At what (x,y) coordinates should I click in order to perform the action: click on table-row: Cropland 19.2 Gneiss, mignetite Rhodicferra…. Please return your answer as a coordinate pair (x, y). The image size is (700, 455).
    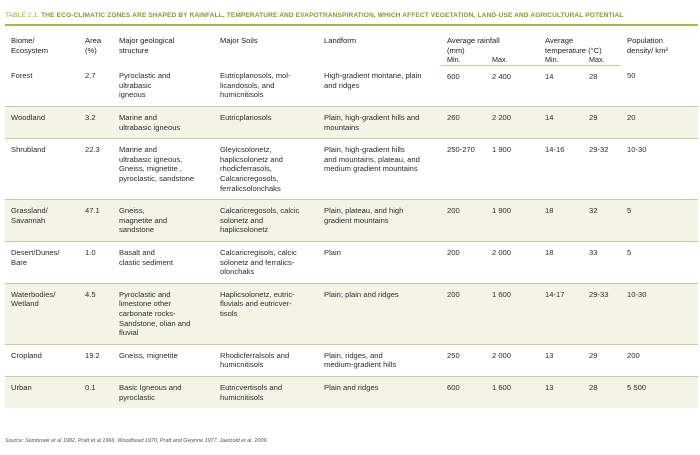
    Looking at the image, I should click on (352, 360).